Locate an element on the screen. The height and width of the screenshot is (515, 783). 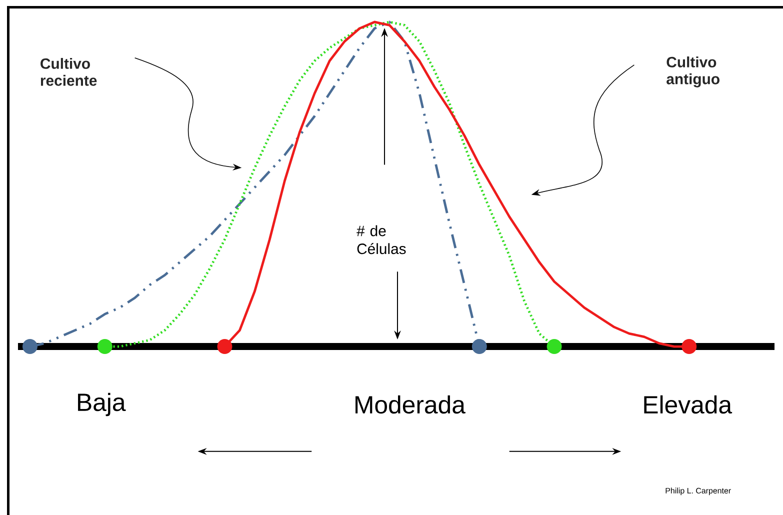
text: Moderada is located at coordinates (411, 404).